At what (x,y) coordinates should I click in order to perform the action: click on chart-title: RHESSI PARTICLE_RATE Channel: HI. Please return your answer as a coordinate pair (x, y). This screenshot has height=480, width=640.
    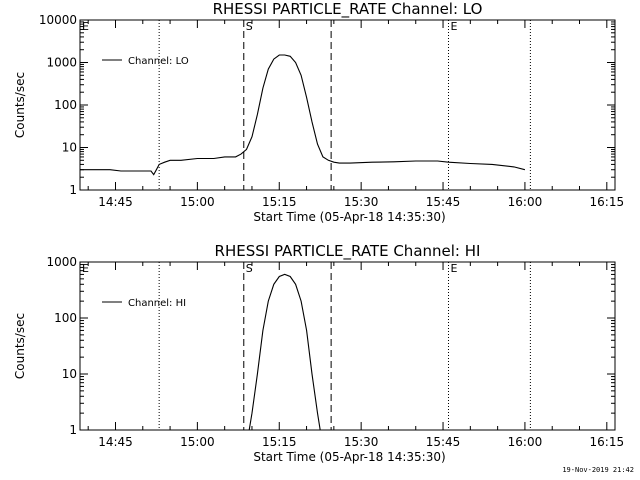
    Looking at the image, I should click on (348, 251).